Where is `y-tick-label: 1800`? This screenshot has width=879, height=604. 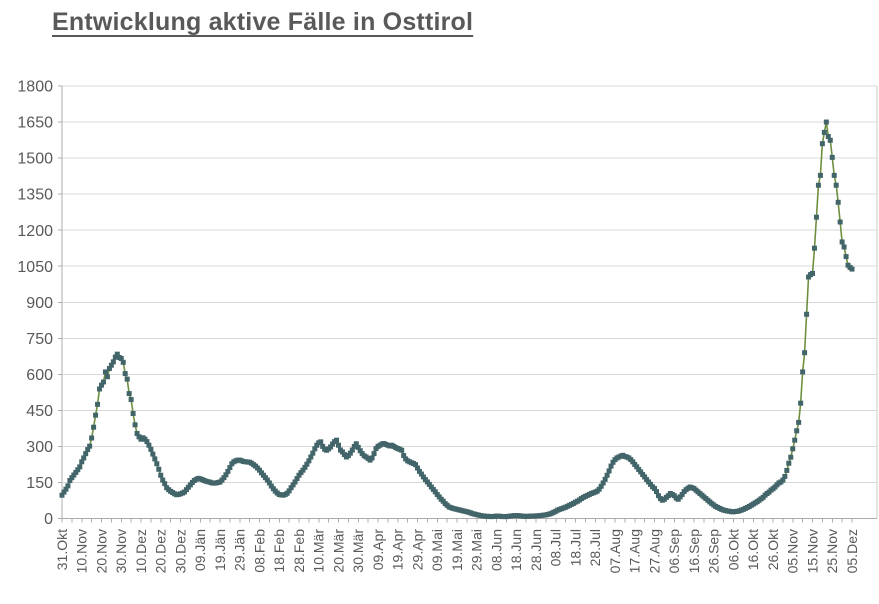 y-tick-label: 1800 is located at coordinates (35, 87).